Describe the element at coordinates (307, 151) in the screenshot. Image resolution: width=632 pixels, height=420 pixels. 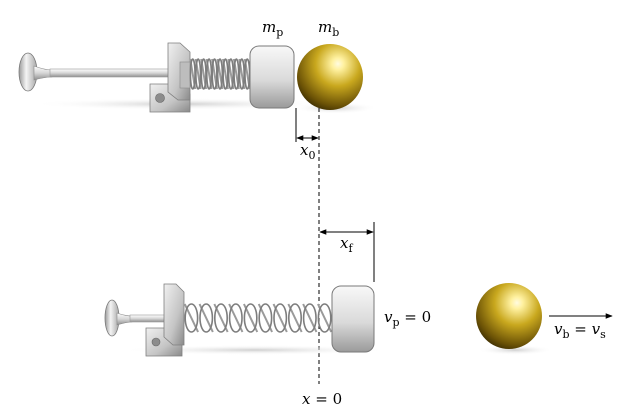
I see `label-x-0: x0` at that location.